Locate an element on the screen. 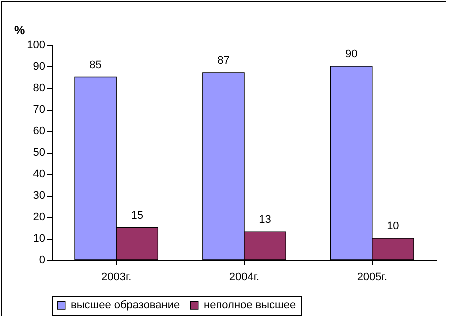  y-tick-label: 20 is located at coordinates (39, 218).